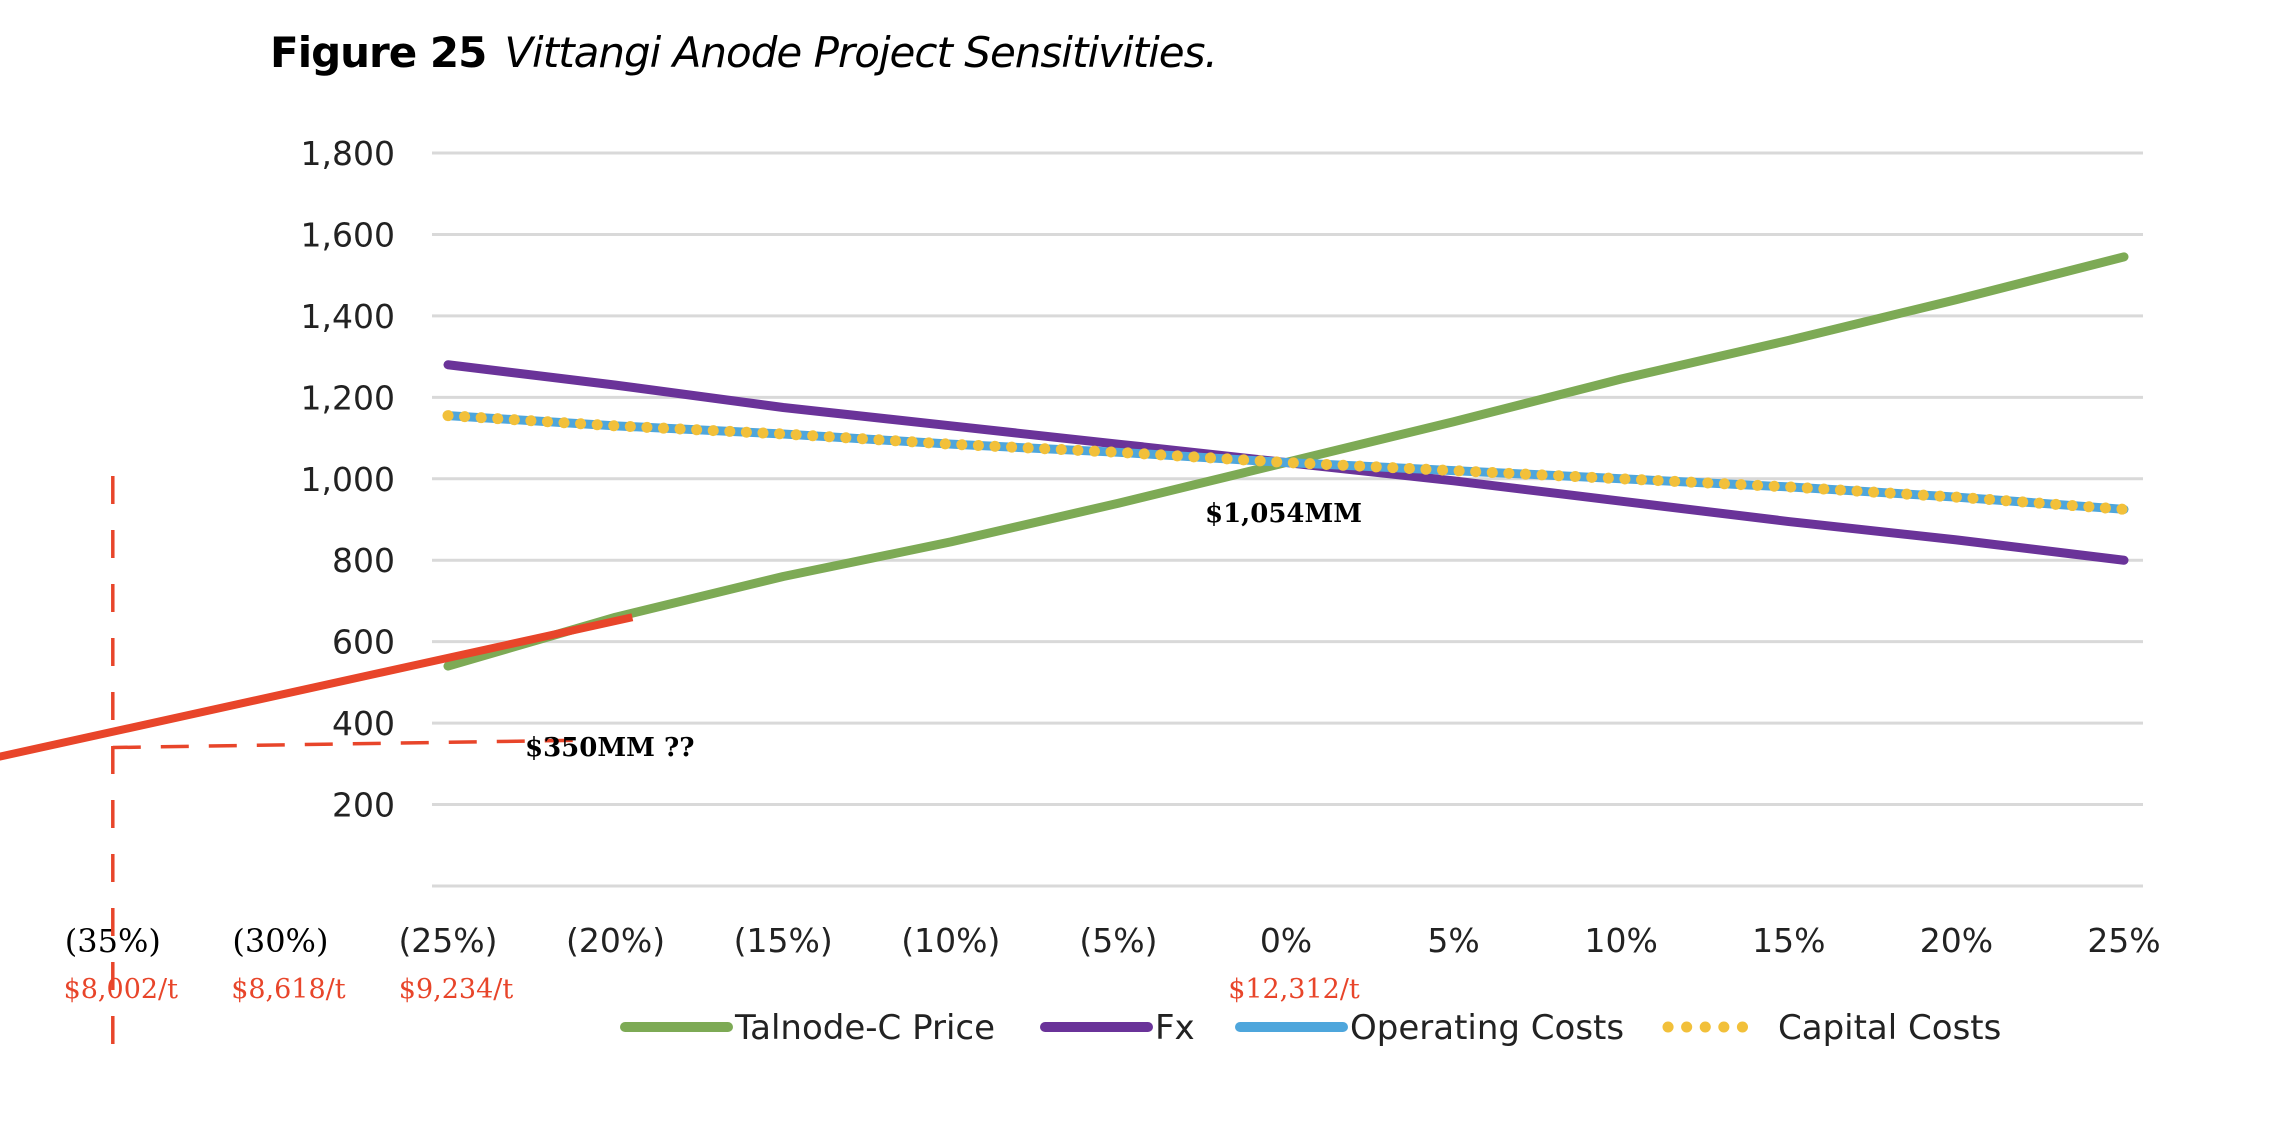  I want to click on x-tick-label: (10%), so click(950, 940).